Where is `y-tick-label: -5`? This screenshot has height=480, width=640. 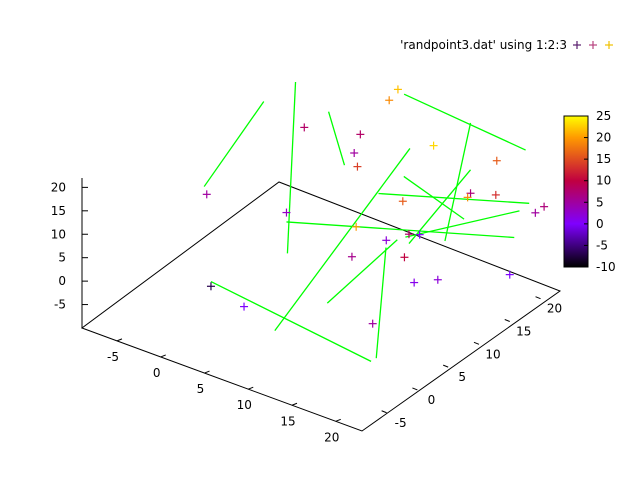 y-tick-label: -5 is located at coordinates (401, 423).